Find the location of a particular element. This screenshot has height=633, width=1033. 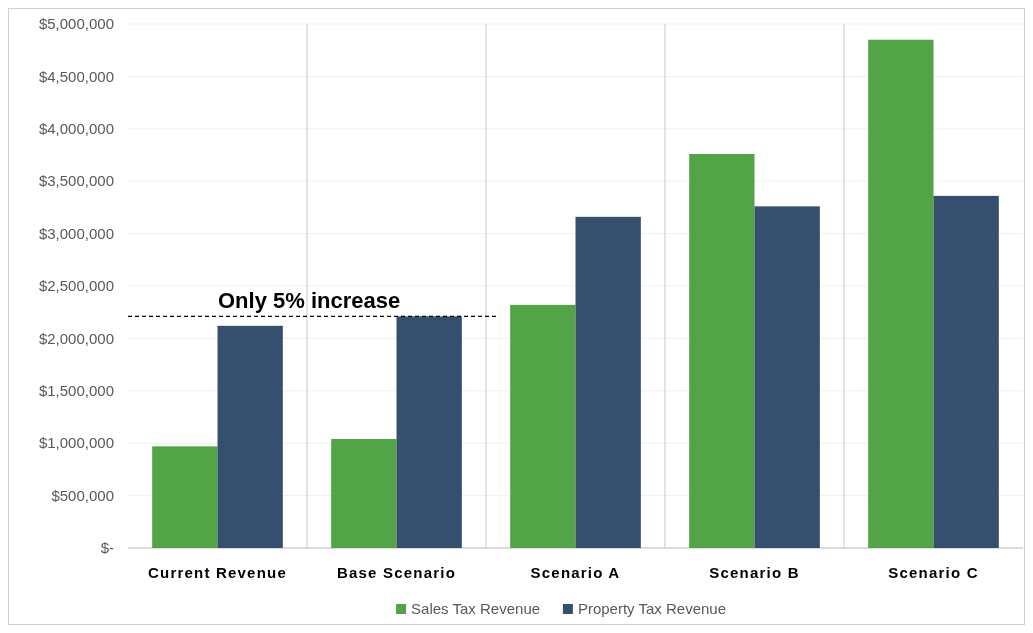

legend-label: Sales Tax Revenue is located at coordinates (476, 609).